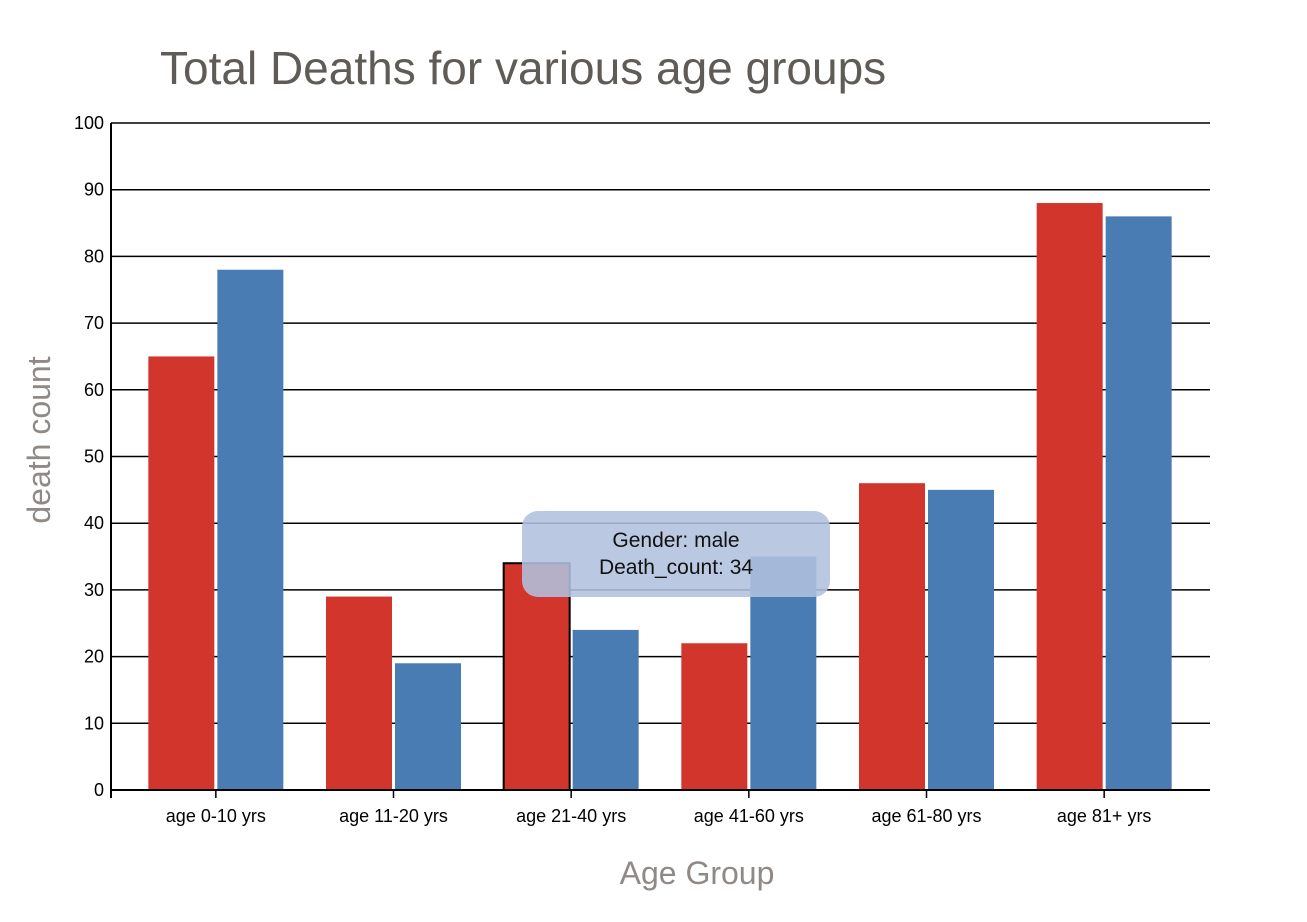  What do you see at coordinates (99, 790) in the screenshot?
I see `y-tick-label: 0` at bounding box center [99, 790].